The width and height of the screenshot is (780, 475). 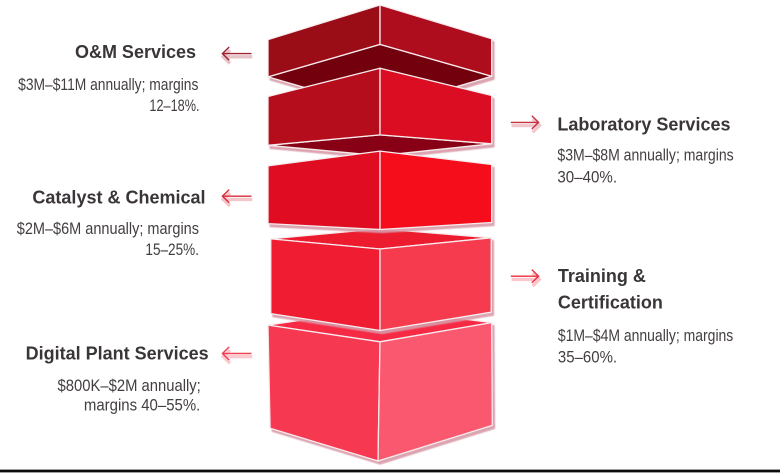 I want to click on svg-text: $2M–$6M annually; margins, so click(x=108, y=229).